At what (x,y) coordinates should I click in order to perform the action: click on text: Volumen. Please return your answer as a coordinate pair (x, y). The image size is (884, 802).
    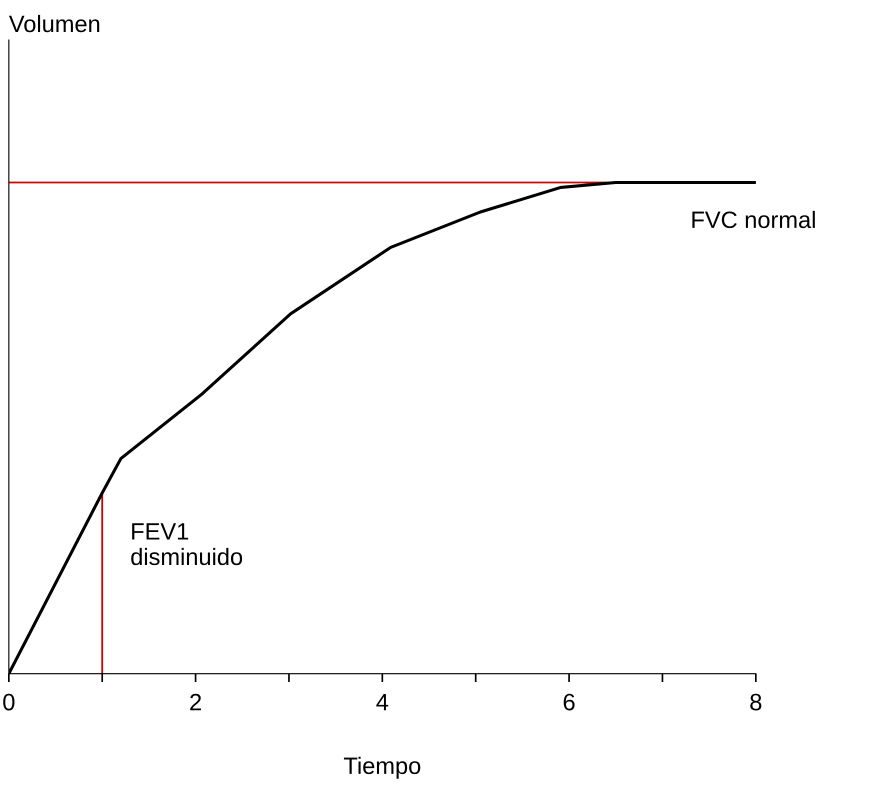
    Looking at the image, I should click on (54, 23).